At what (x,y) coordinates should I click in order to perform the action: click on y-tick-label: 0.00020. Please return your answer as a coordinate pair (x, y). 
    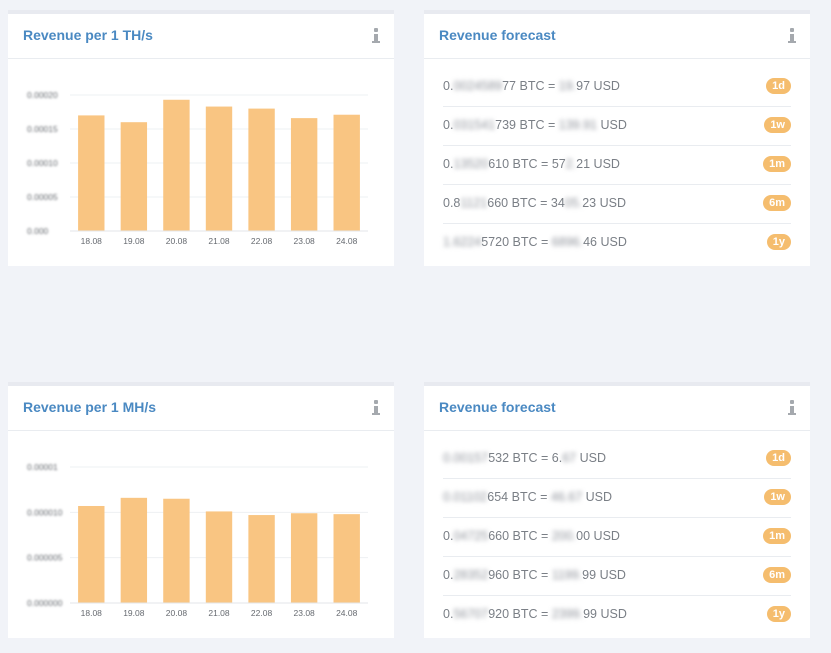
    Looking at the image, I should click on (42, 95).